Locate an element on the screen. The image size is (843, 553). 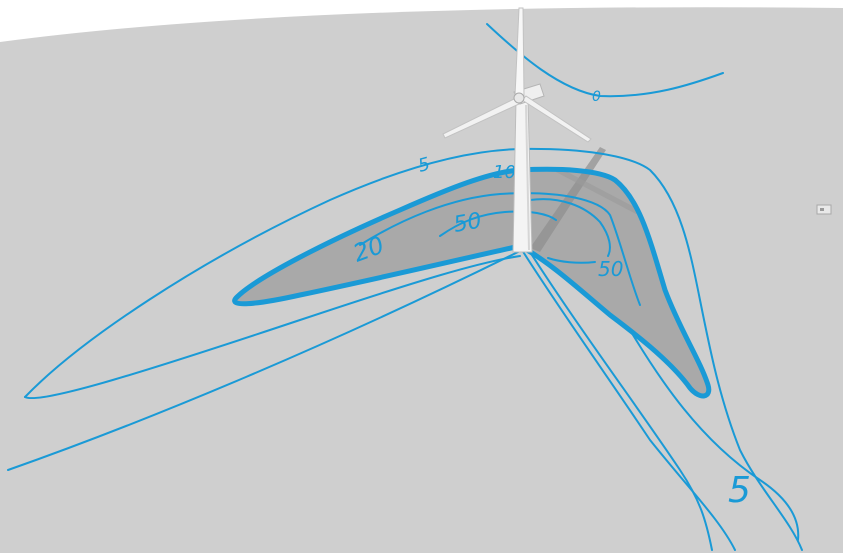
label-5-lower: 5 is located at coordinates (739, 490).